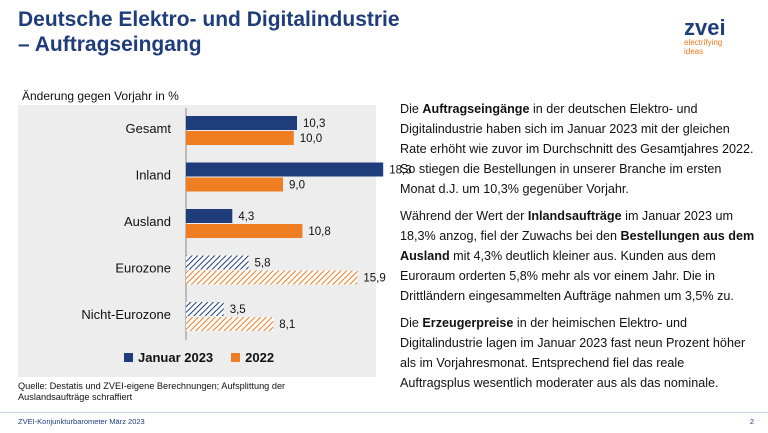 The height and width of the screenshot is (433, 768). I want to click on p2-run-0: Während der Wert der, so click(464, 216).